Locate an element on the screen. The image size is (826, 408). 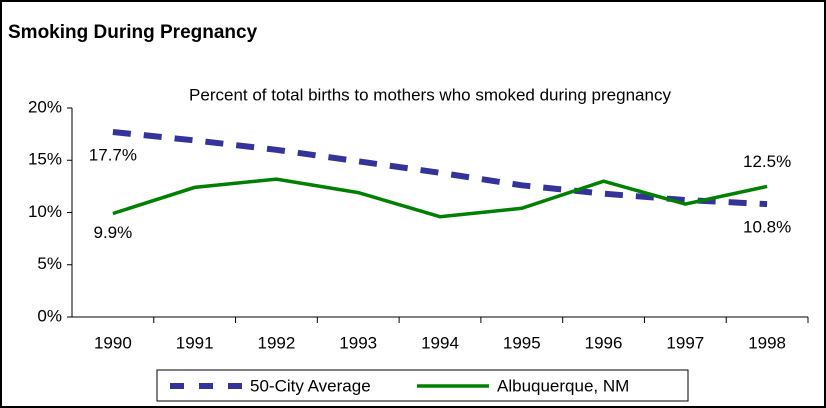
chart-title: Smoking During Pregnancy is located at coordinates (133, 32).